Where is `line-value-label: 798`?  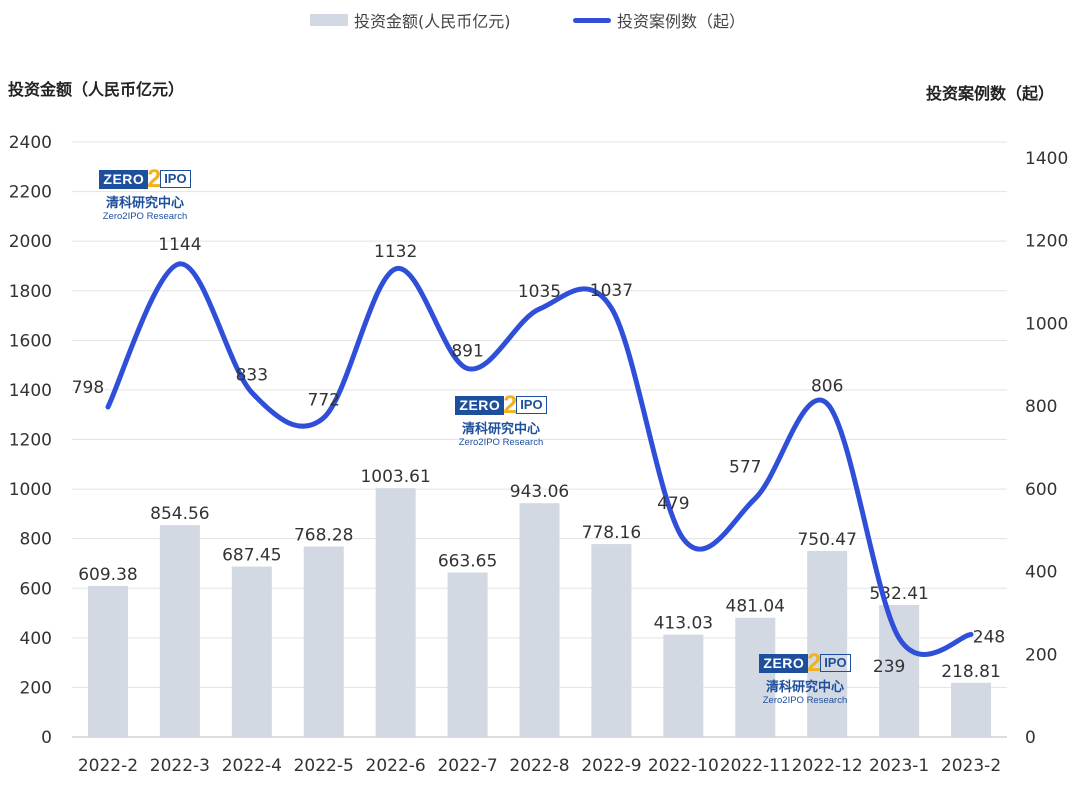 line-value-label: 798 is located at coordinates (88, 388).